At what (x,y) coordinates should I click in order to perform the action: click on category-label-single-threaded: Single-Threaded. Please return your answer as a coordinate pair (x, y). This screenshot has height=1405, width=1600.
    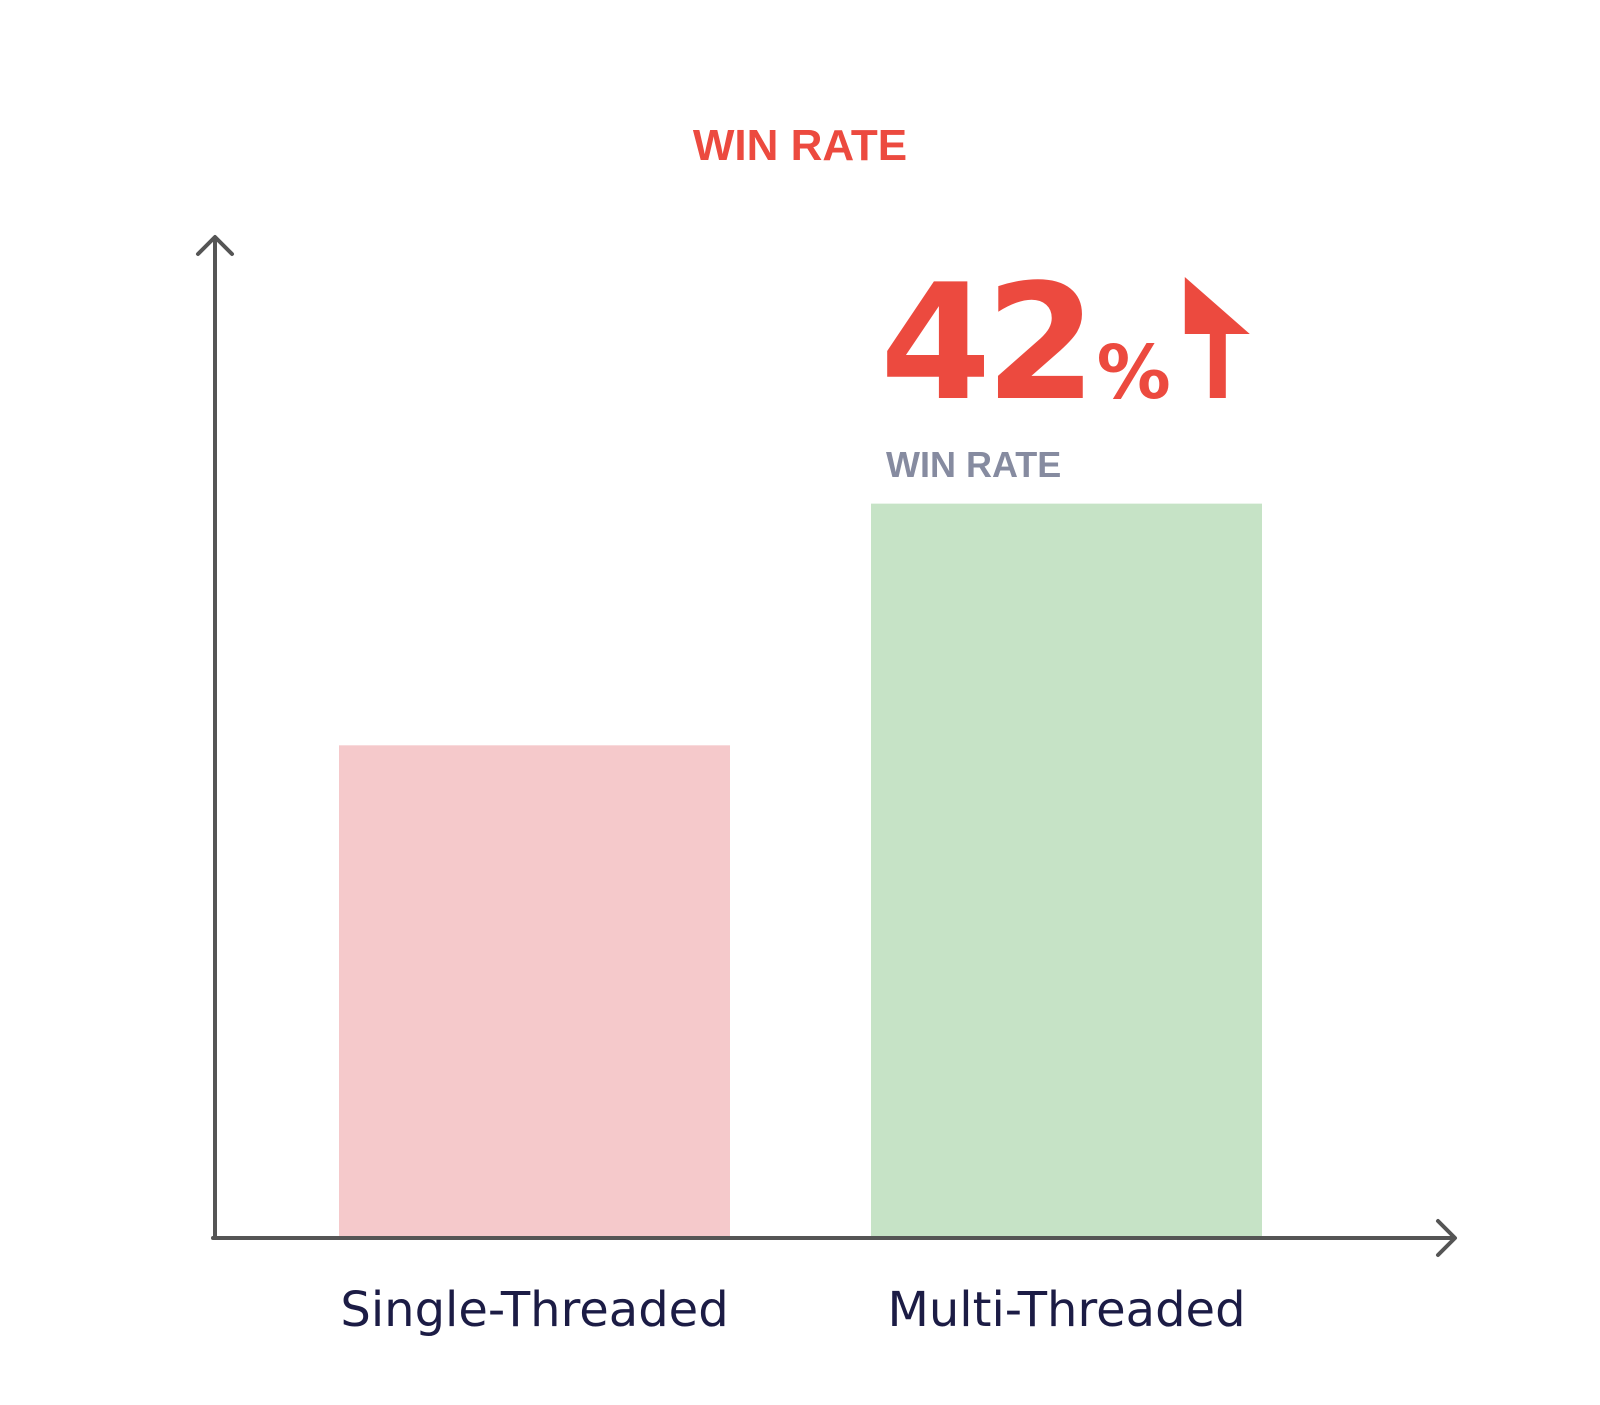
    Looking at the image, I should click on (534, 1310).